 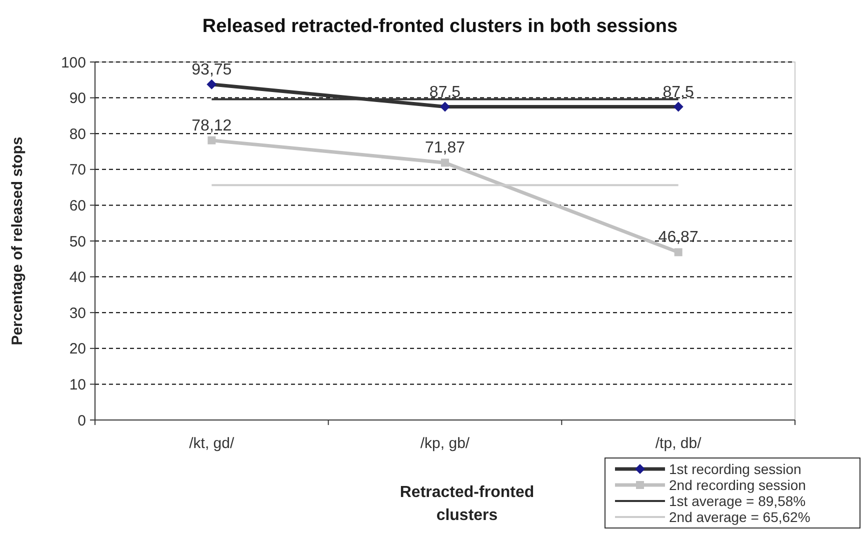 What do you see at coordinates (212, 125) in the screenshot?
I see `data-label: 78,12` at bounding box center [212, 125].